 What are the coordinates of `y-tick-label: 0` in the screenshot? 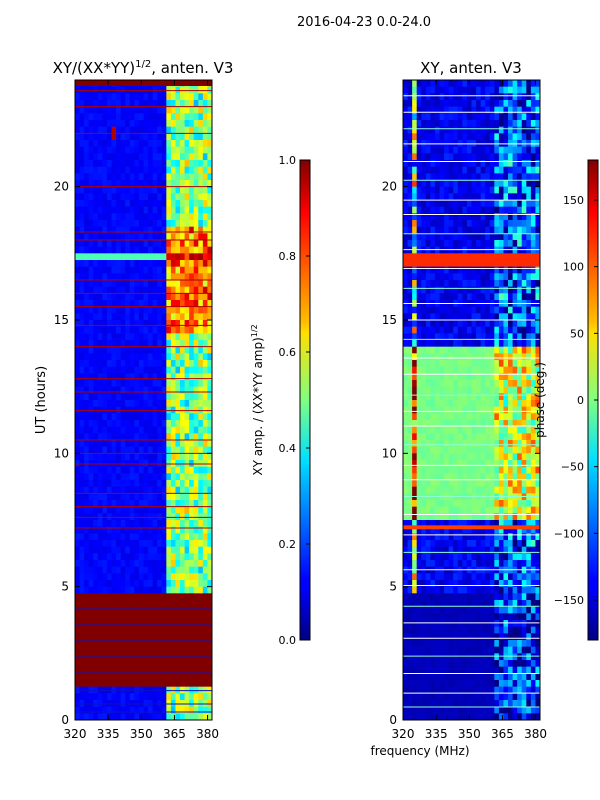 It's located at (65, 720).